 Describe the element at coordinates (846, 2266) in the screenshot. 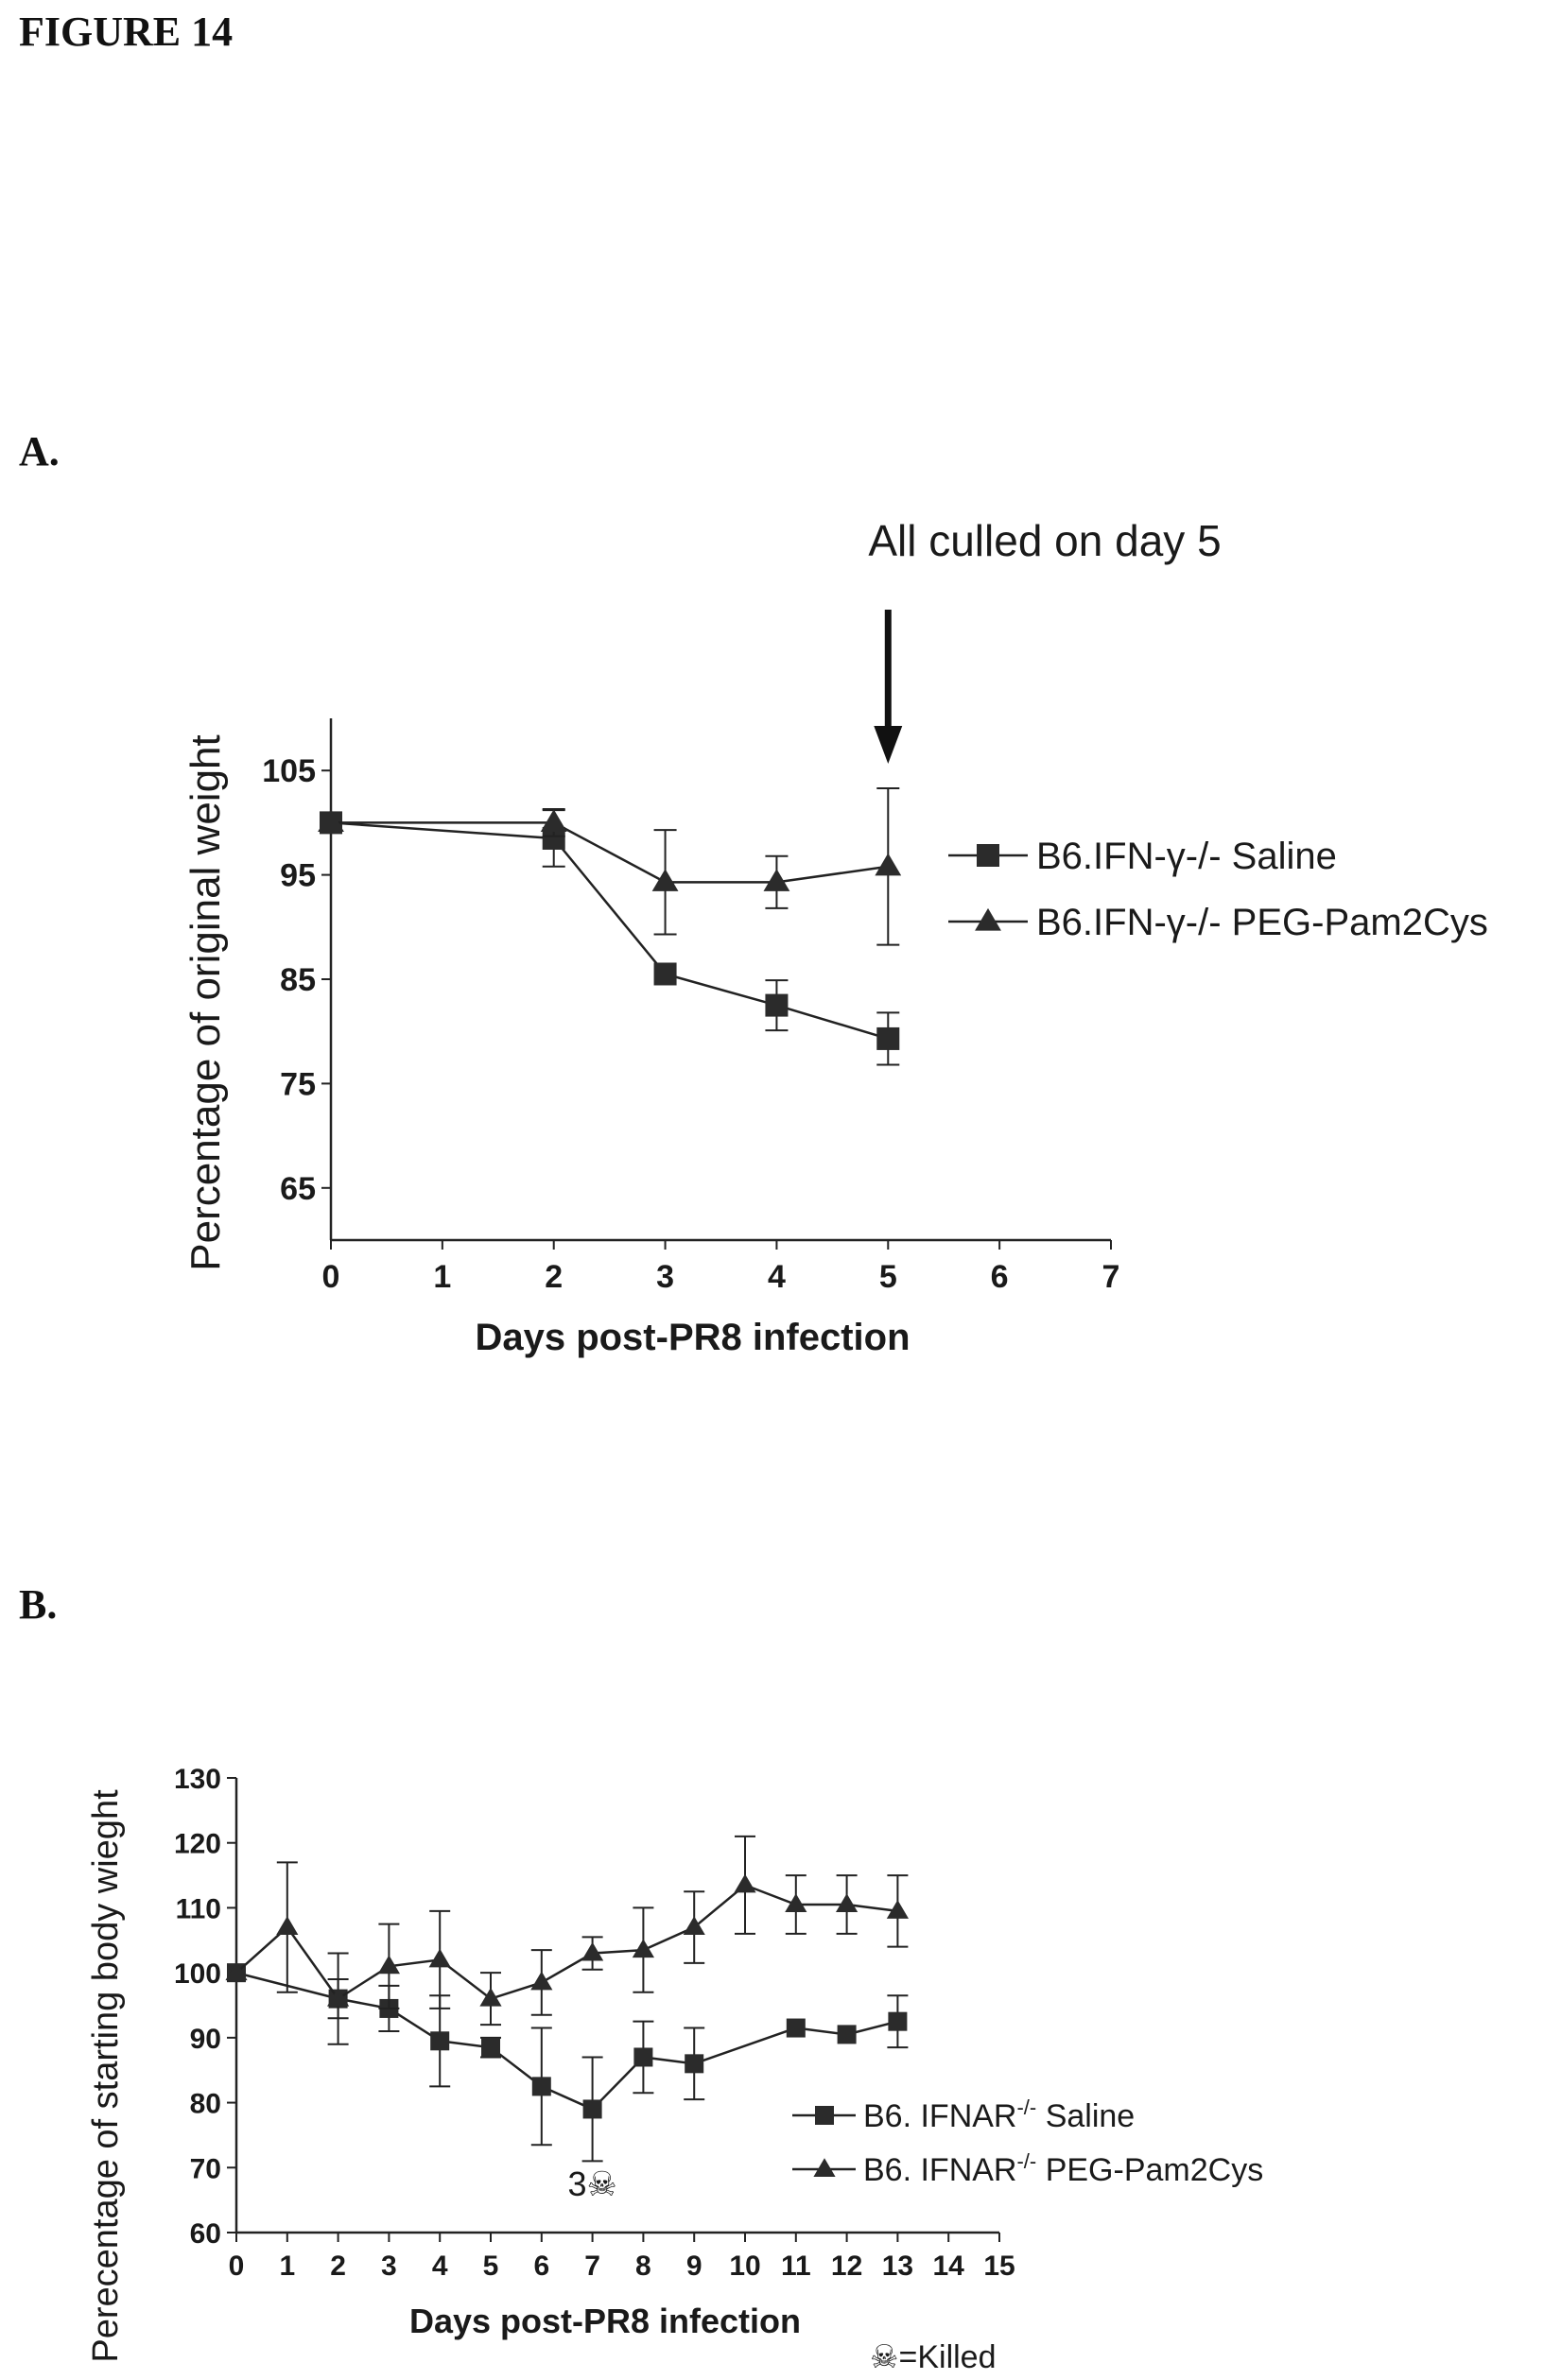

I see `x-tick-label: 12` at that location.